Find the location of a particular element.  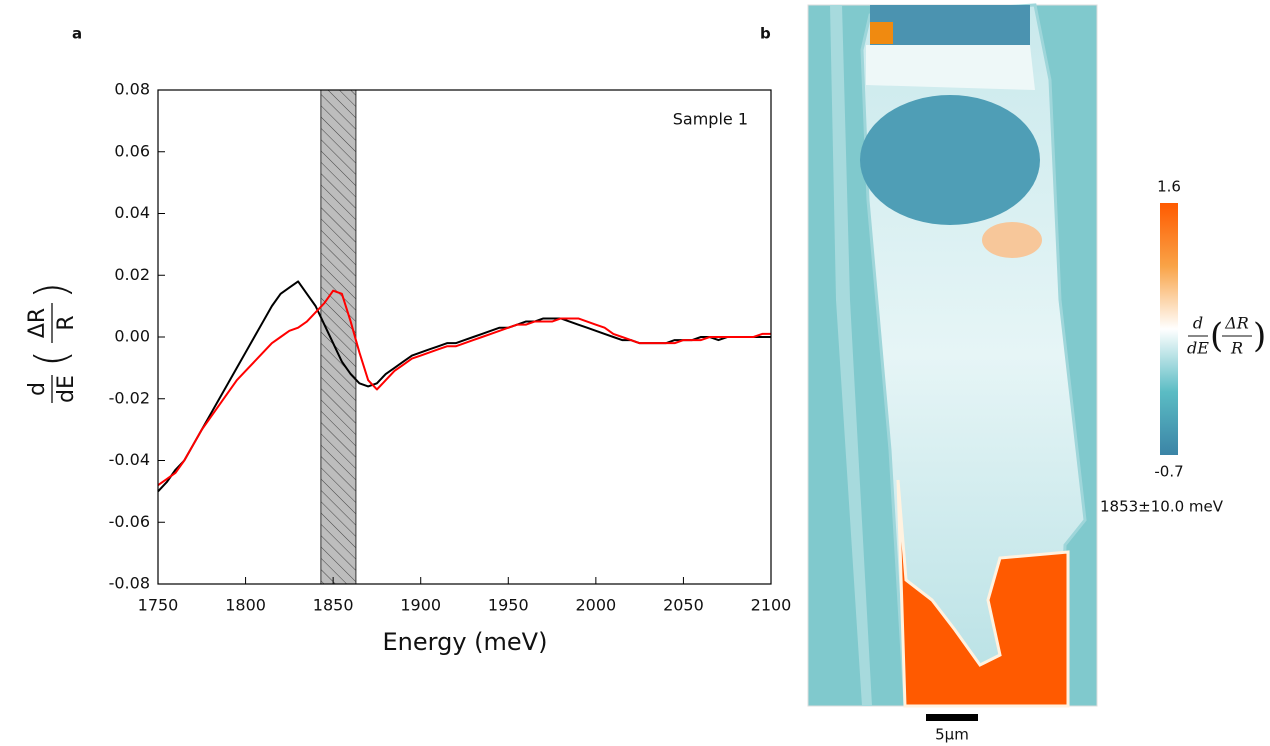

colorbar-min: -0.7 is located at coordinates (1168, 472).